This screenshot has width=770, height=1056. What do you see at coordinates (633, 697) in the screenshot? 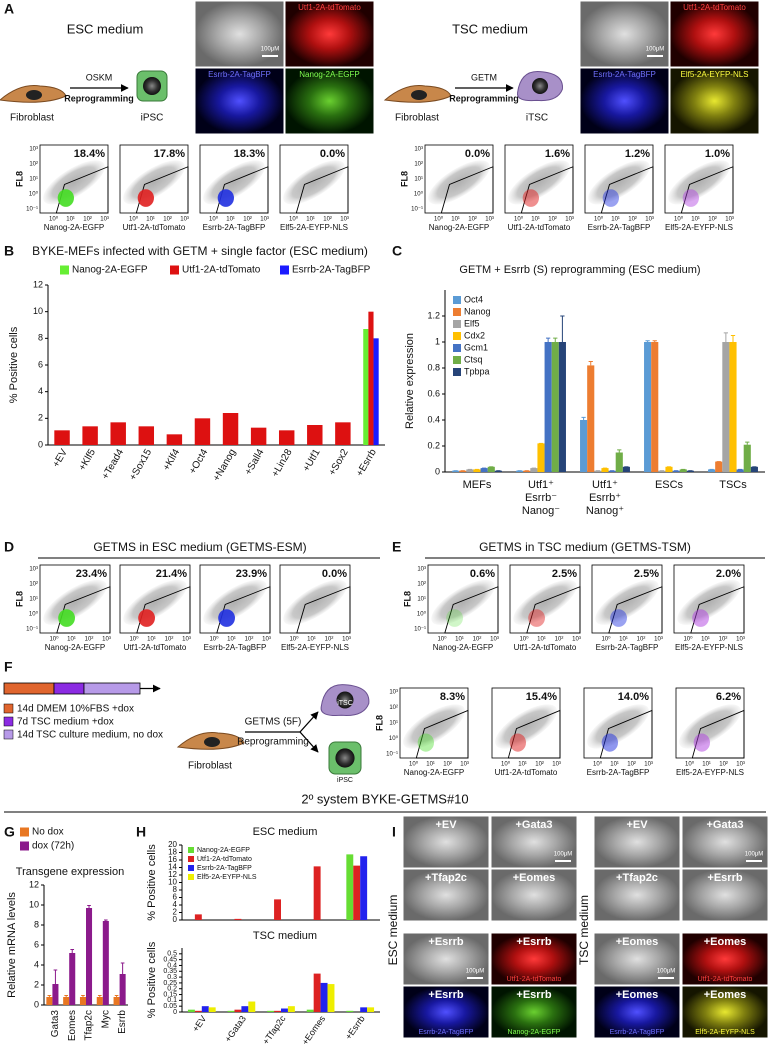
I see `flow-percent: 14.0%` at bounding box center [633, 697].